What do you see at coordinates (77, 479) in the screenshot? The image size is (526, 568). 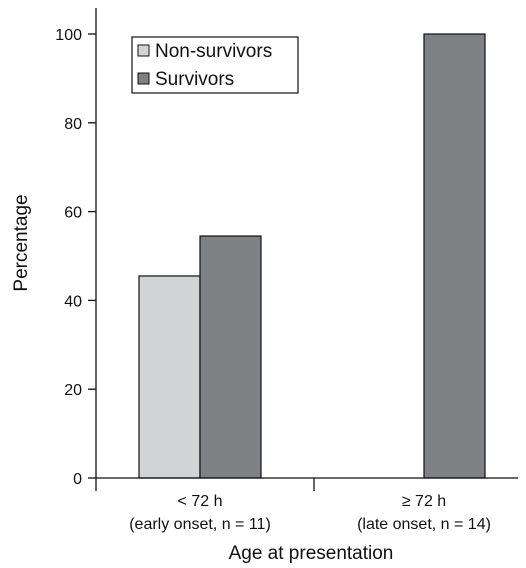 I see `y-tick-label-0: 0` at bounding box center [77, 479].